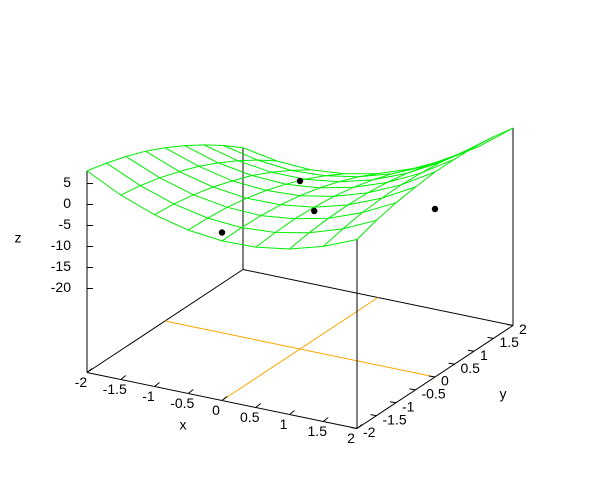 This screenshot has height=500, width=600. Describe the element at coordinates (510, 342) in the screenshot. I see `y-tick-label: 1.5` at that location.